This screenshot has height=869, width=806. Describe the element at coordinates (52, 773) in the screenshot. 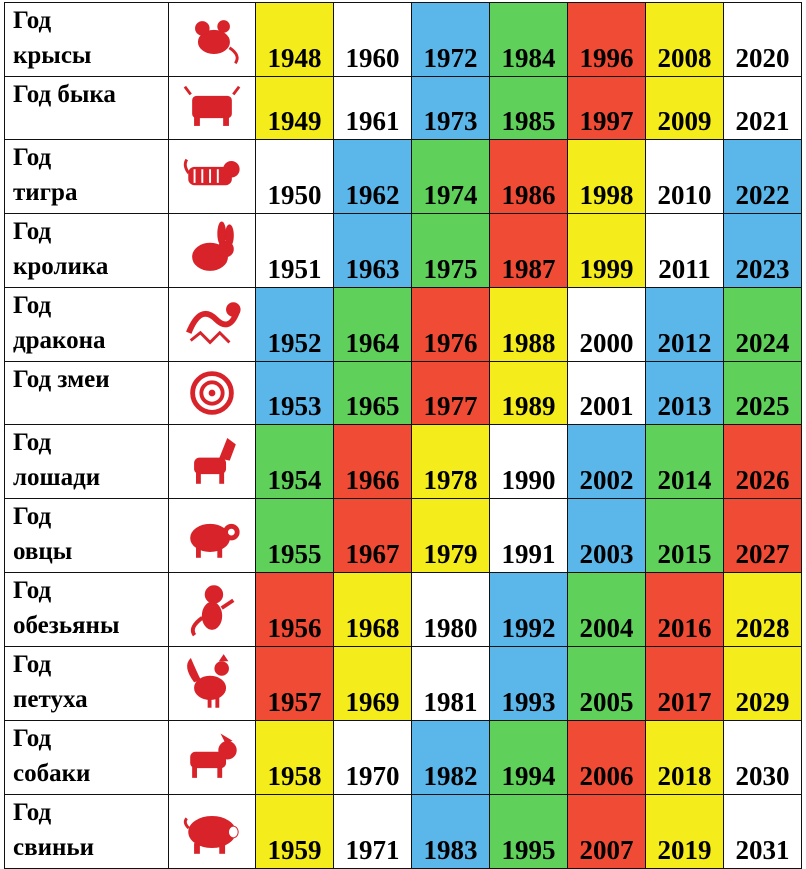

I see `zodiac-name-line: собаки` at that location.